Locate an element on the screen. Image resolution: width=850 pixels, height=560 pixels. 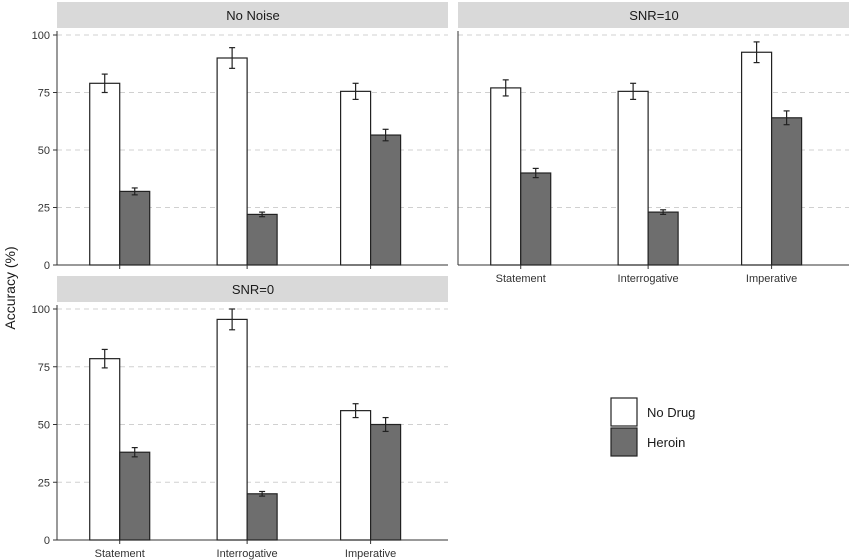
panel-title: No Noise is located at coordinates (252, 15).